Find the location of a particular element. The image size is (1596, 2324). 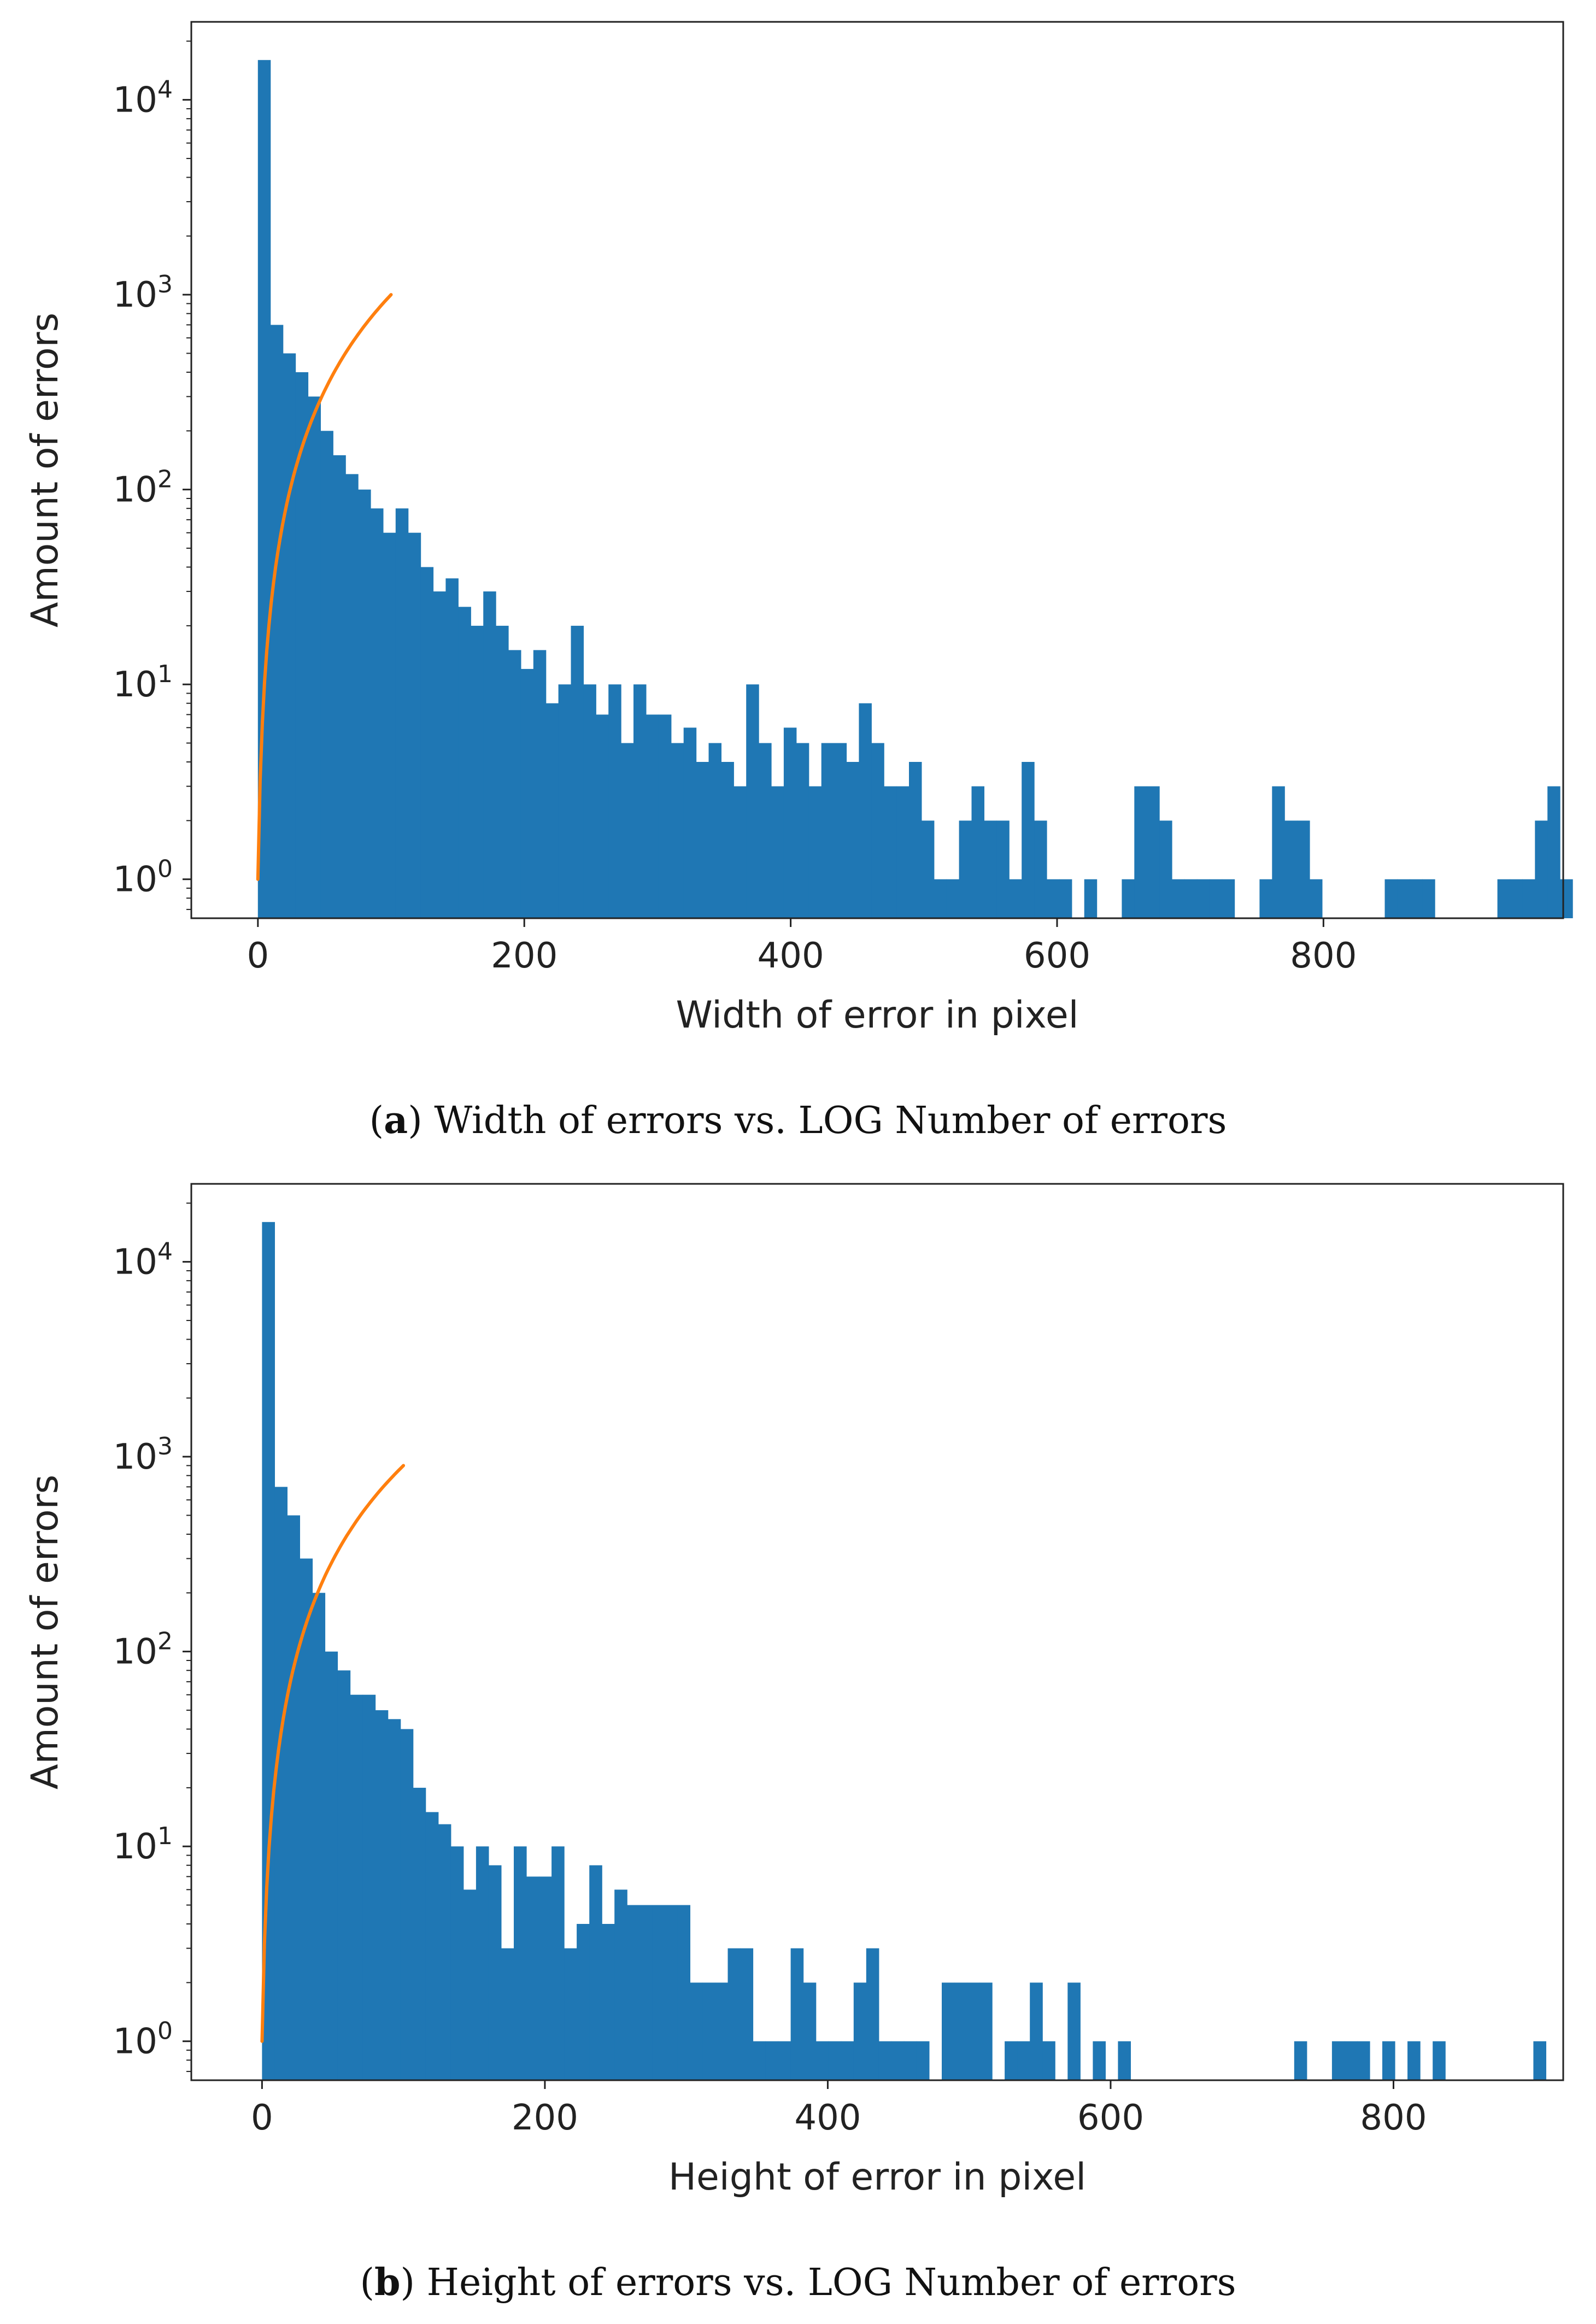

y-tick-label-a: 10⁰ is located at coordinates (143, 877).